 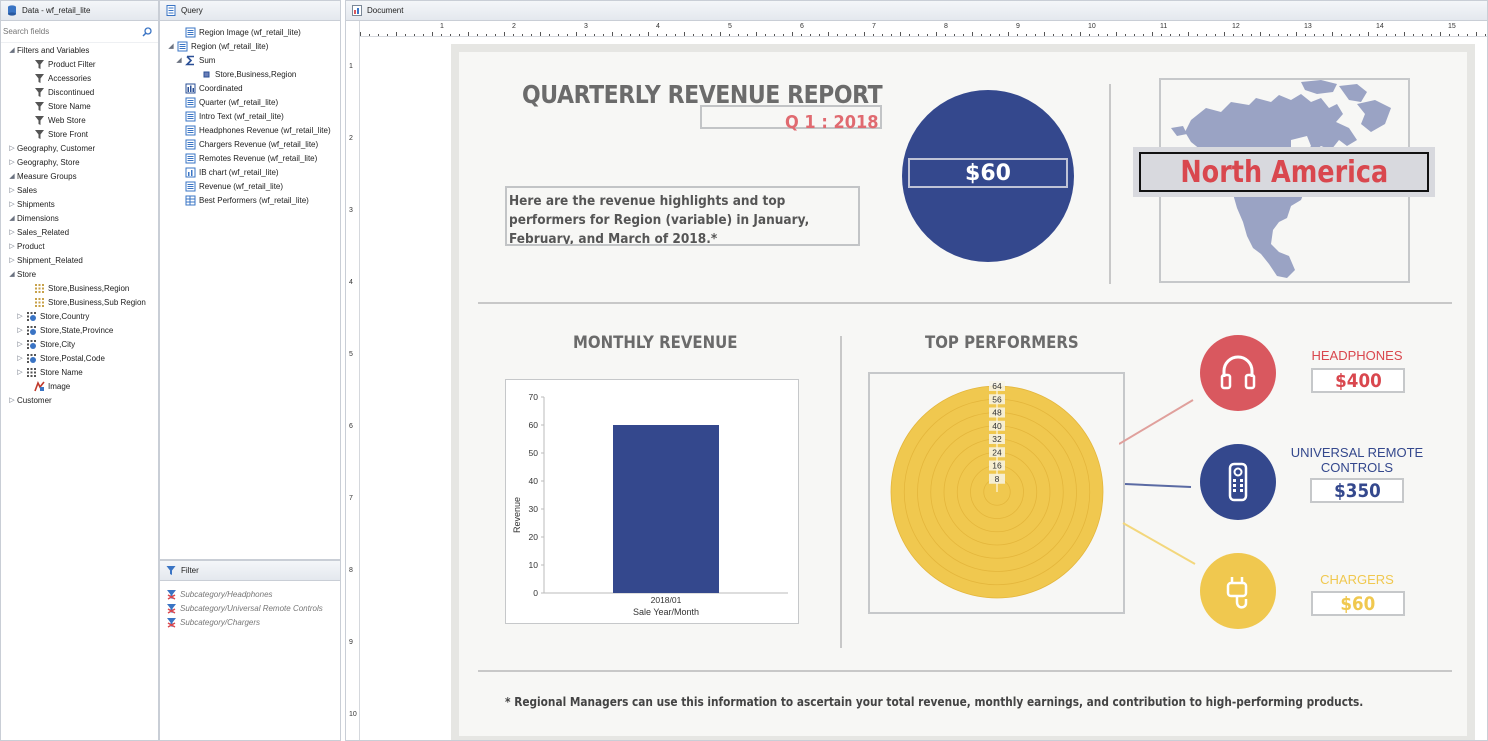 What do you see at coordinates (79, 316) in the screenshot?
I see `data-tree-item: ▷ Store,Country` at bounding box center [79, 316].